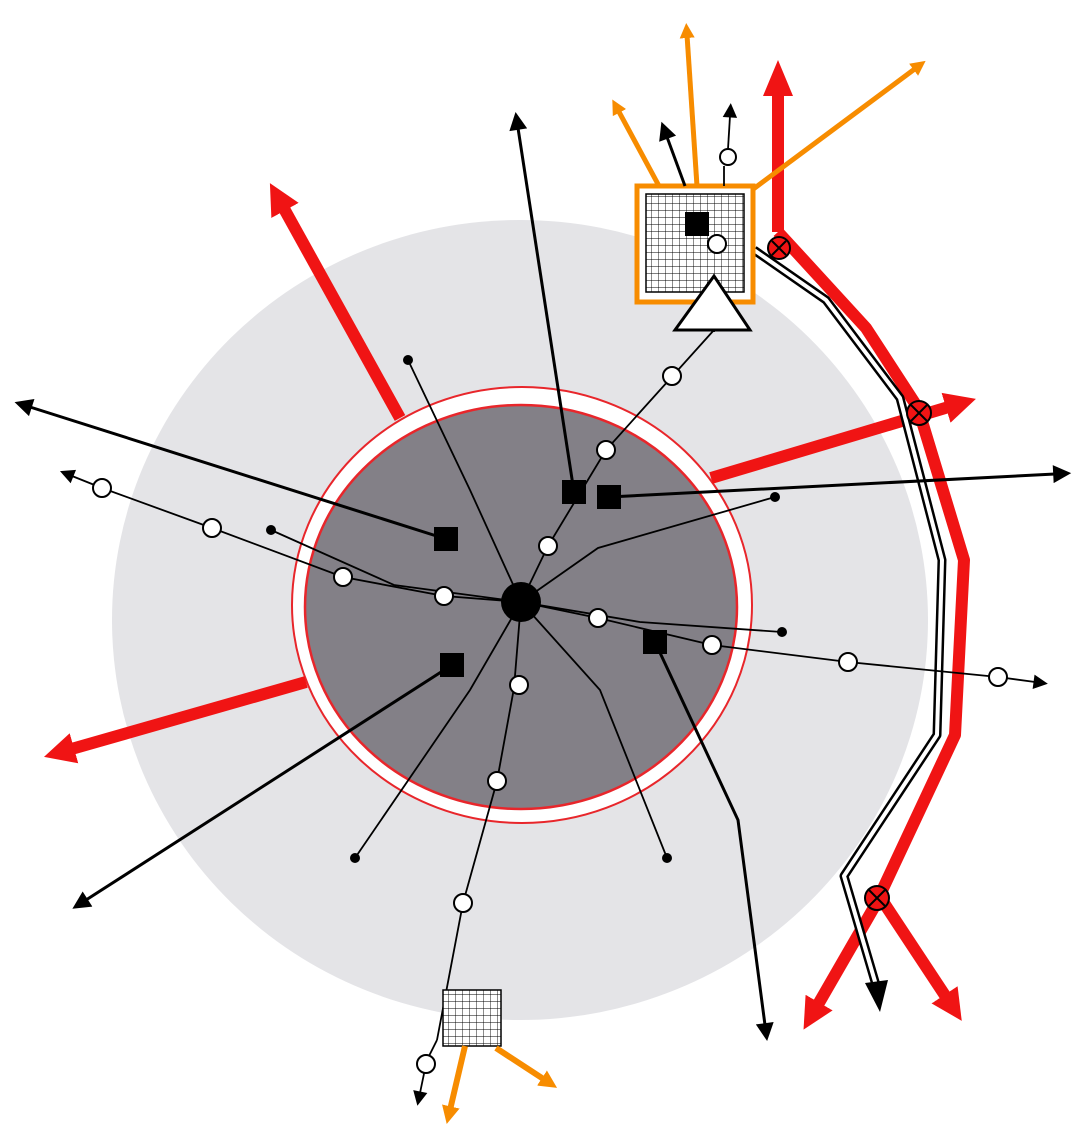 This screenshot has width=1086, height=1138. Describe the element at coordinates (542, 302) in the screenshot. I see `black-arrow-n` at that location.